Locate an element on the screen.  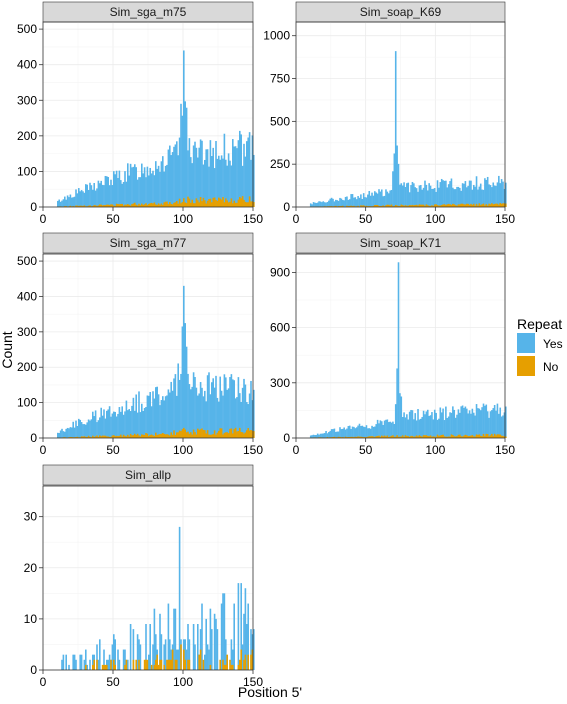
series-yes-bars is located at coordinates (408, 350).